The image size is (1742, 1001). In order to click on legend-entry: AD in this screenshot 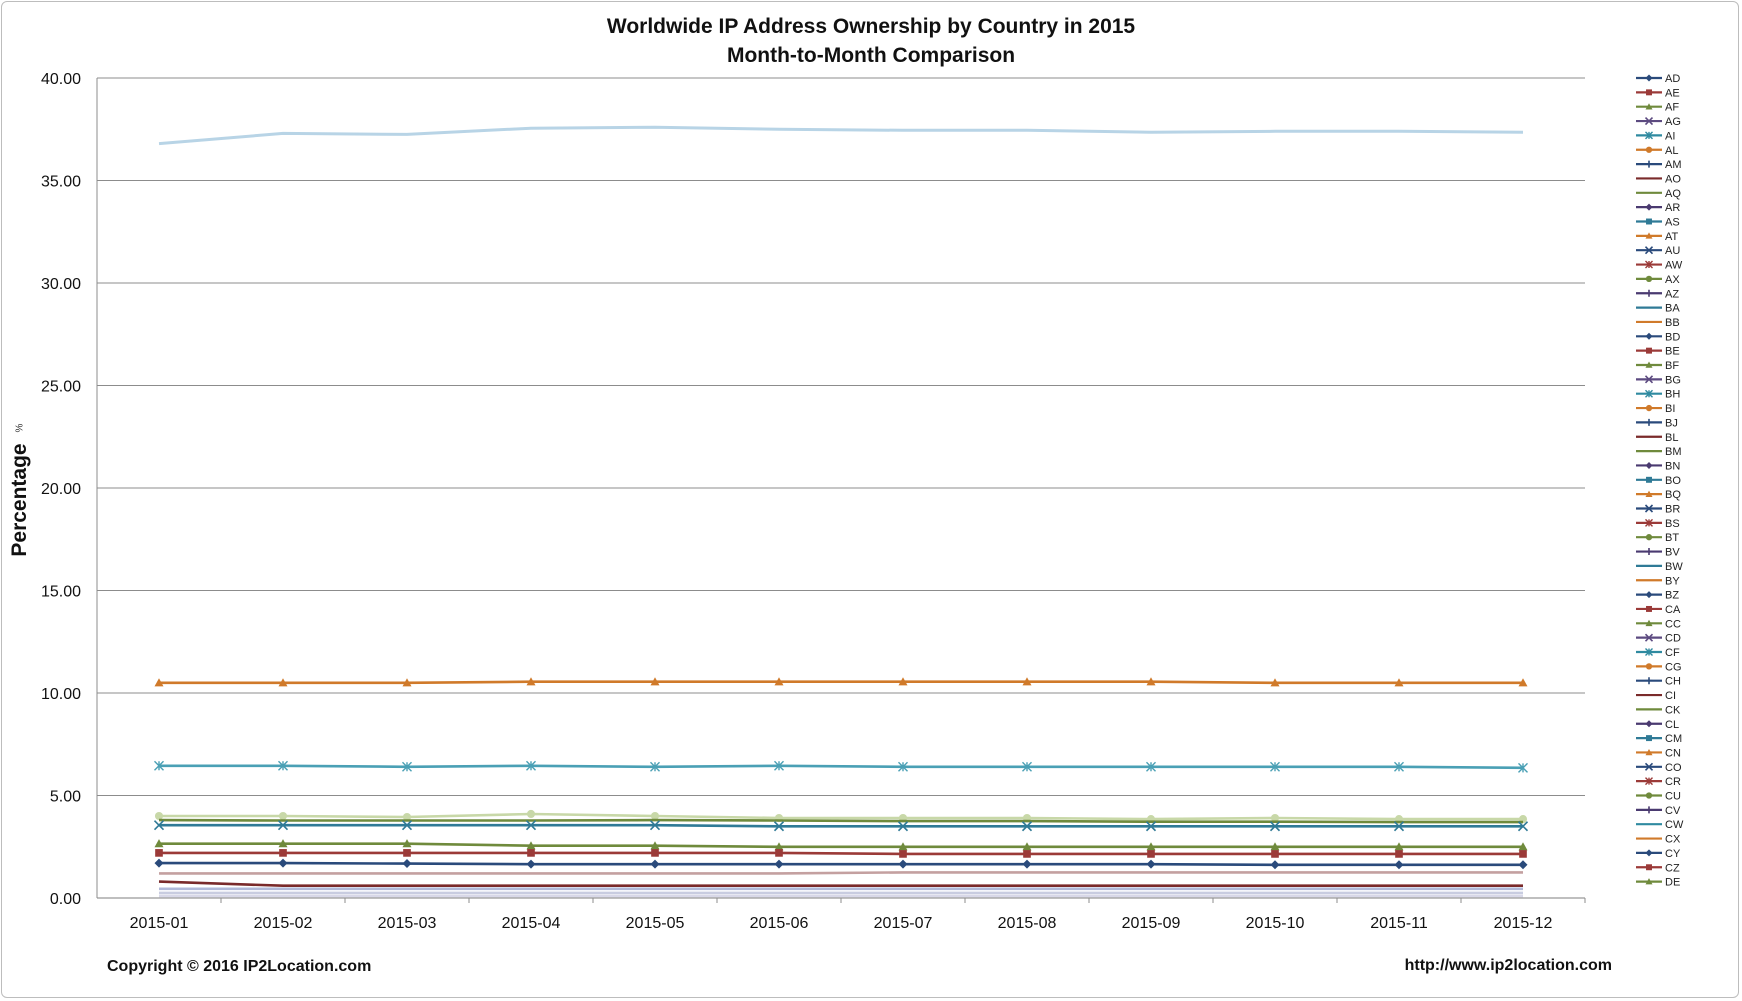, I will do `click(1658, 79)`.